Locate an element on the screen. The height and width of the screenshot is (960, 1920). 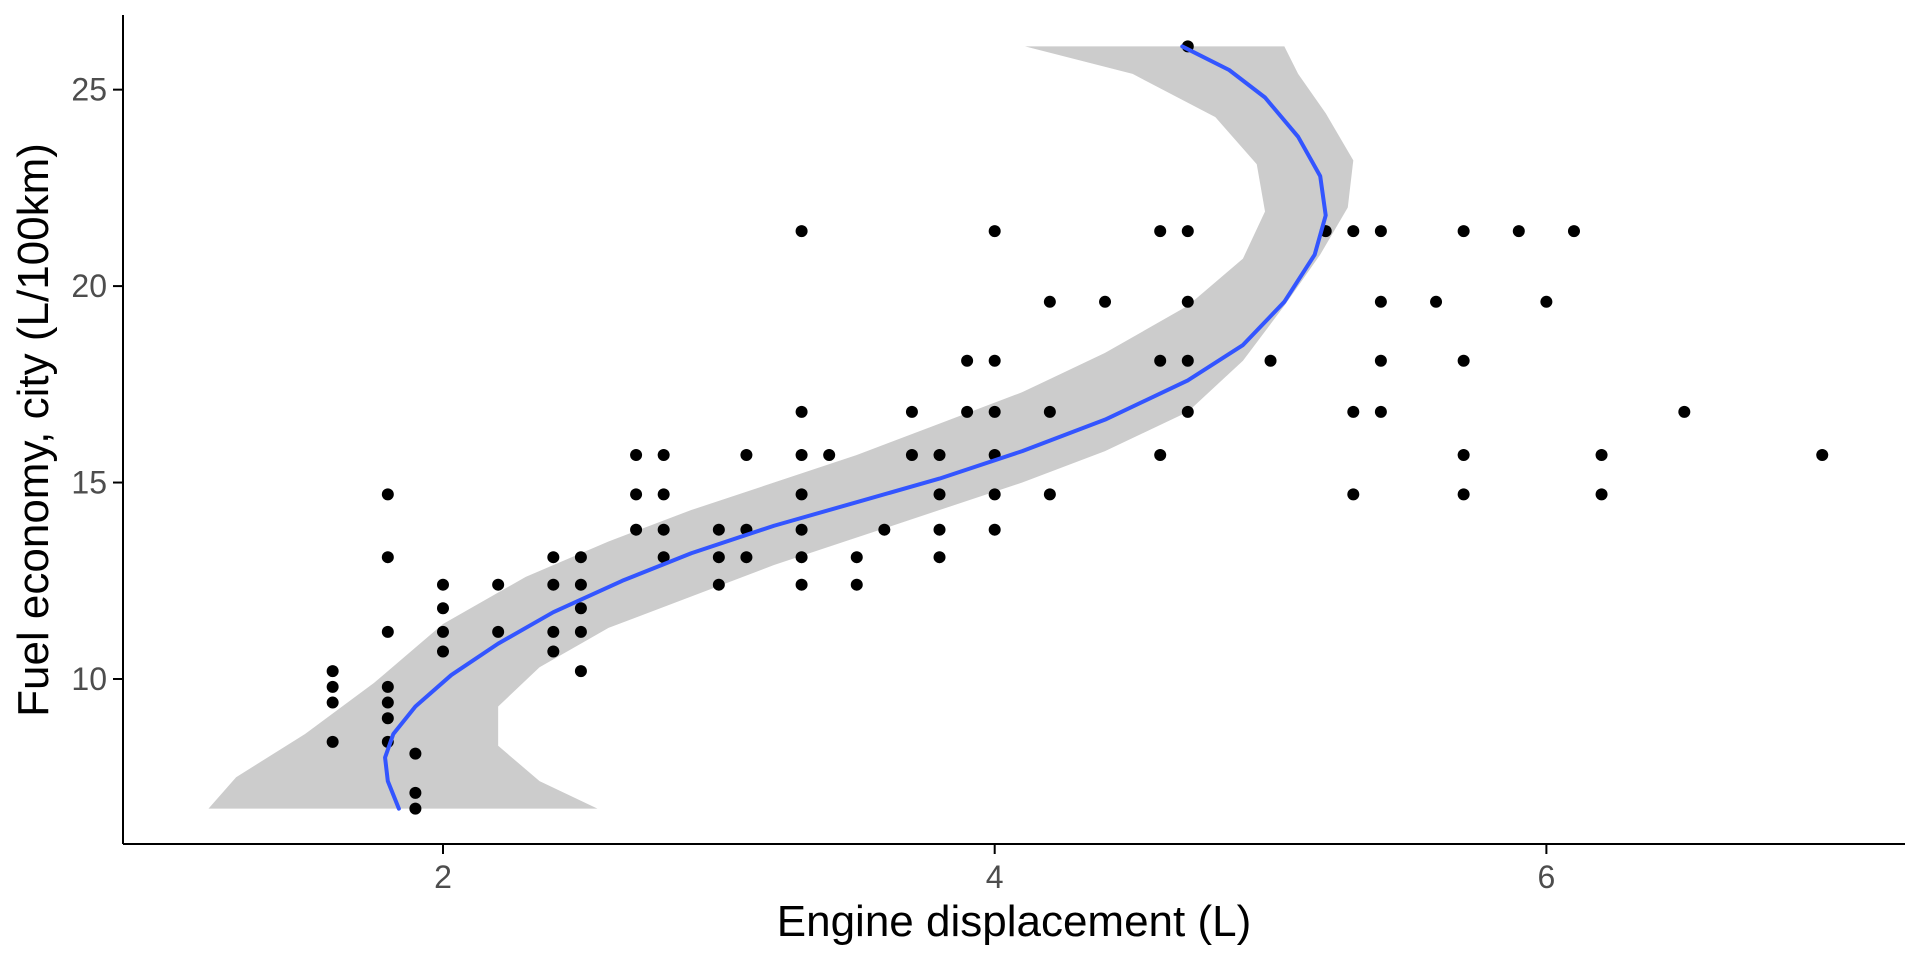
x-tick-label: 2 is located at coordinates (443, 877).